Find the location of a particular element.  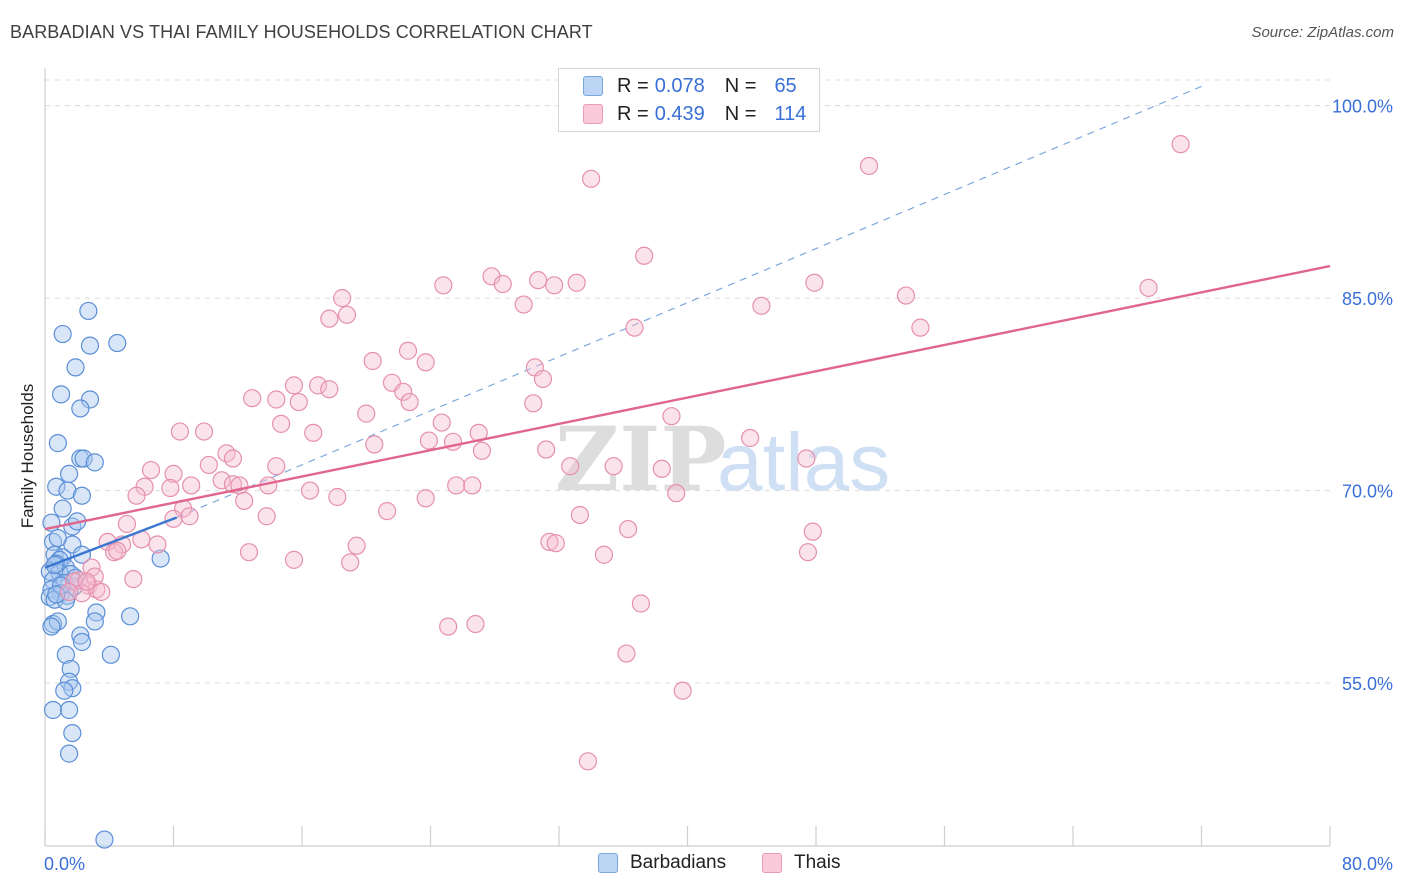

y-tick-label: 85.0% is located at coordinates (1367, 299).